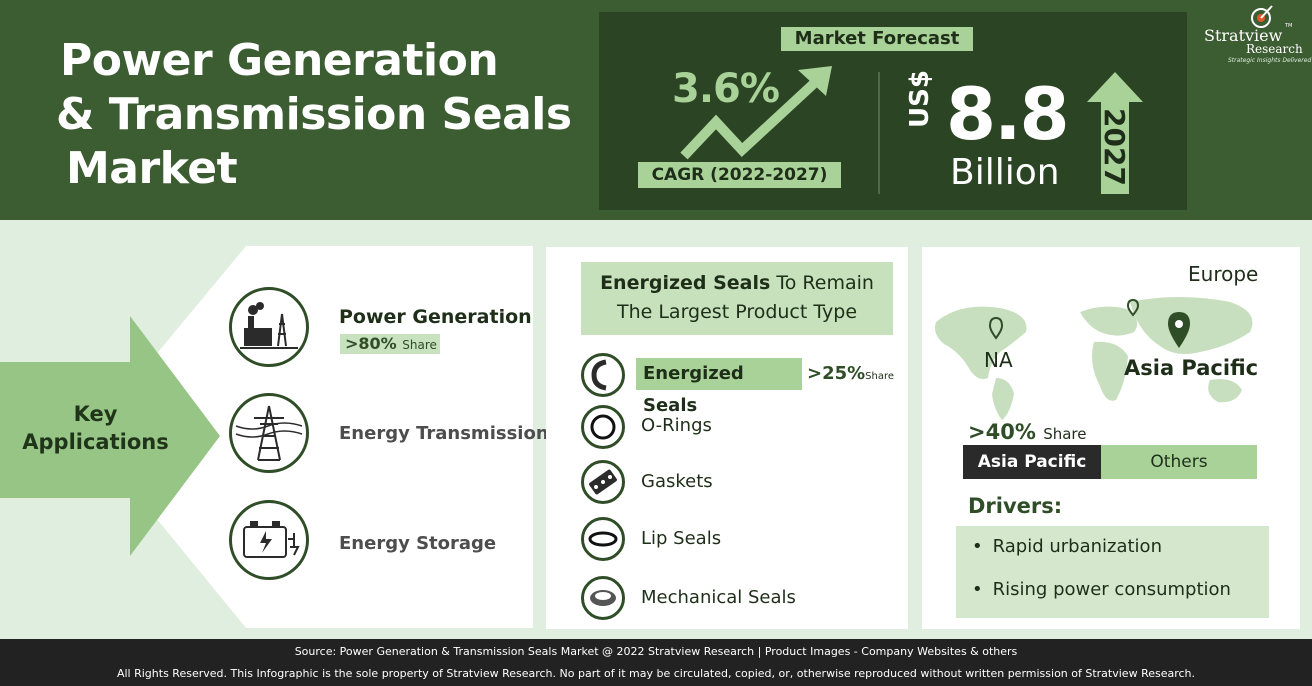 This screenshot has height=686, width=1312. I want to click on mechanical-seals-label: Mechanical Seals, so click(718, 597).